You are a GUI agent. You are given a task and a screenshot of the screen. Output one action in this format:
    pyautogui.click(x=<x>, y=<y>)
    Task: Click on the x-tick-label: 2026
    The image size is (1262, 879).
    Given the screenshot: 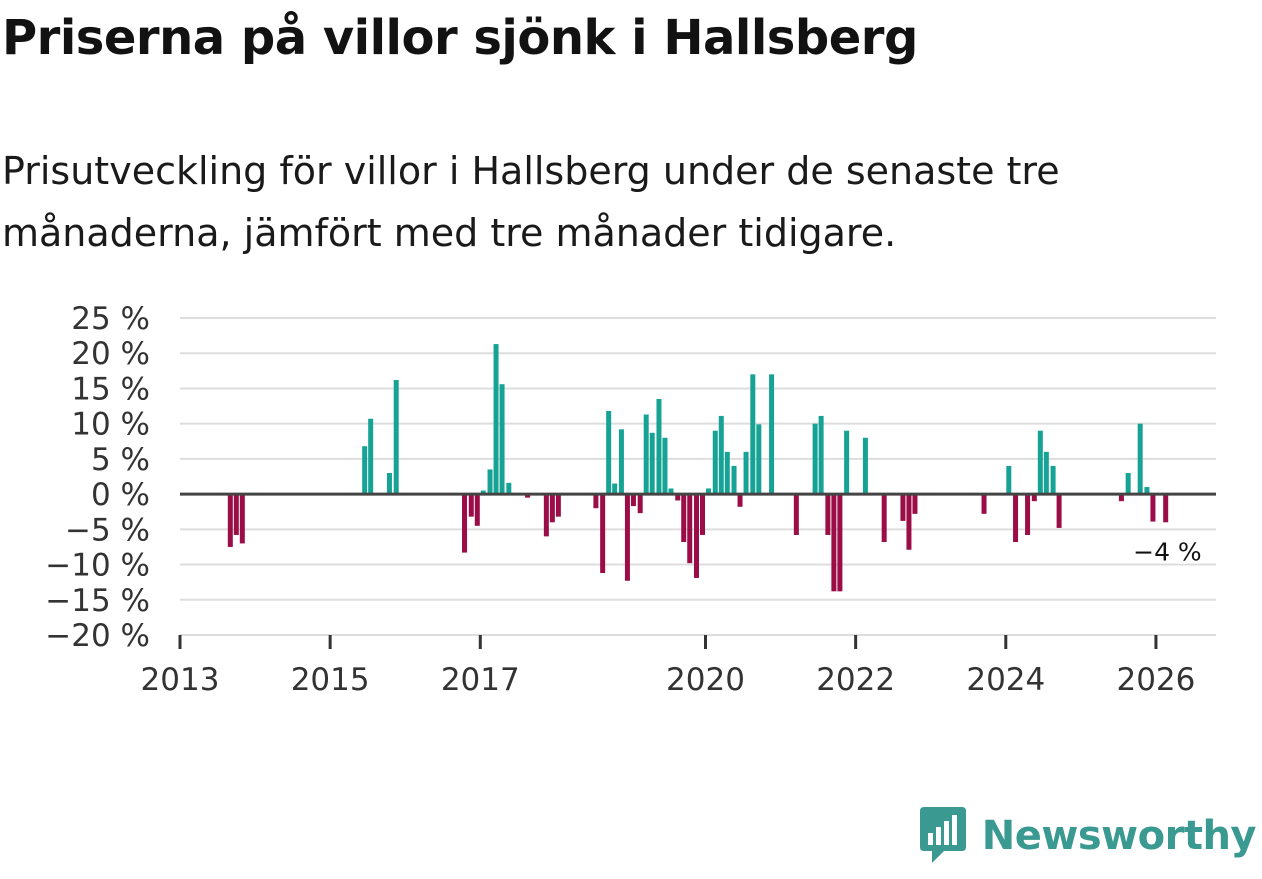 What is the action you would take?
    pyautogui.click(x=1155, y=680)
    